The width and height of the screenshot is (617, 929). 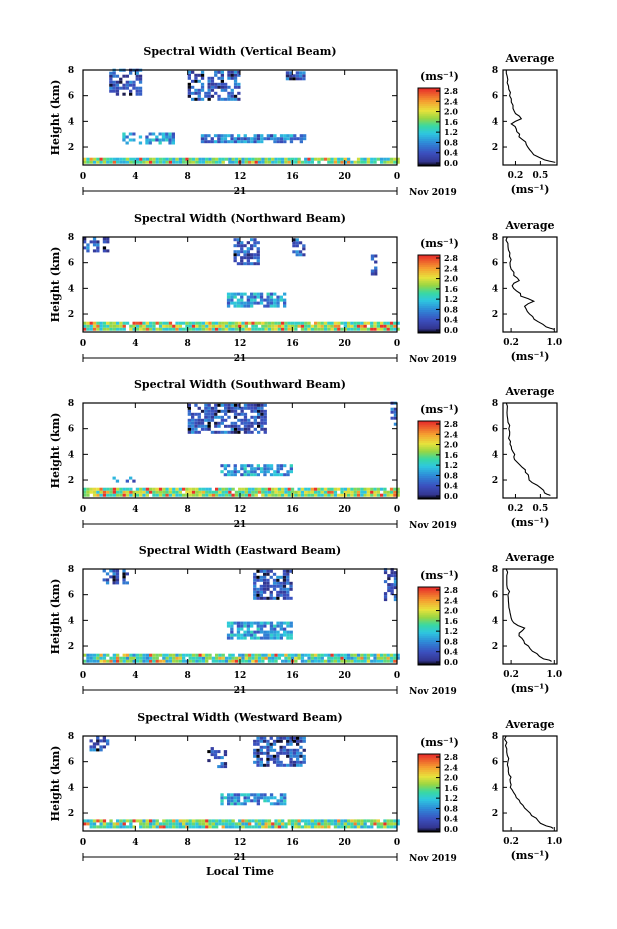 What do you see at coordinates (495, 264) in the screenshot?
I see `average-y-tick-label: 6` at bounding box center [495, 264].